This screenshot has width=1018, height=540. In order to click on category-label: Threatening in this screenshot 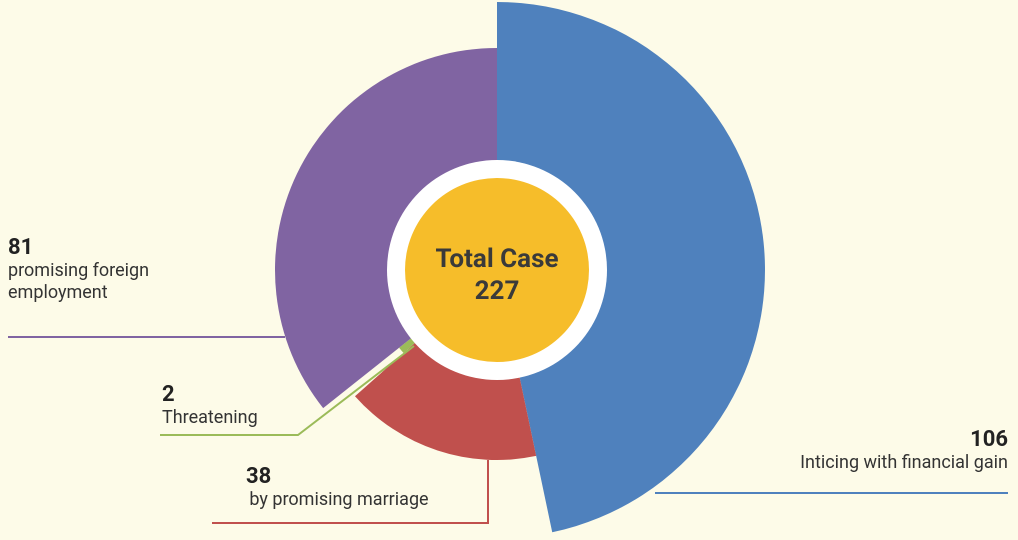, I will do `click(210, 417)`.